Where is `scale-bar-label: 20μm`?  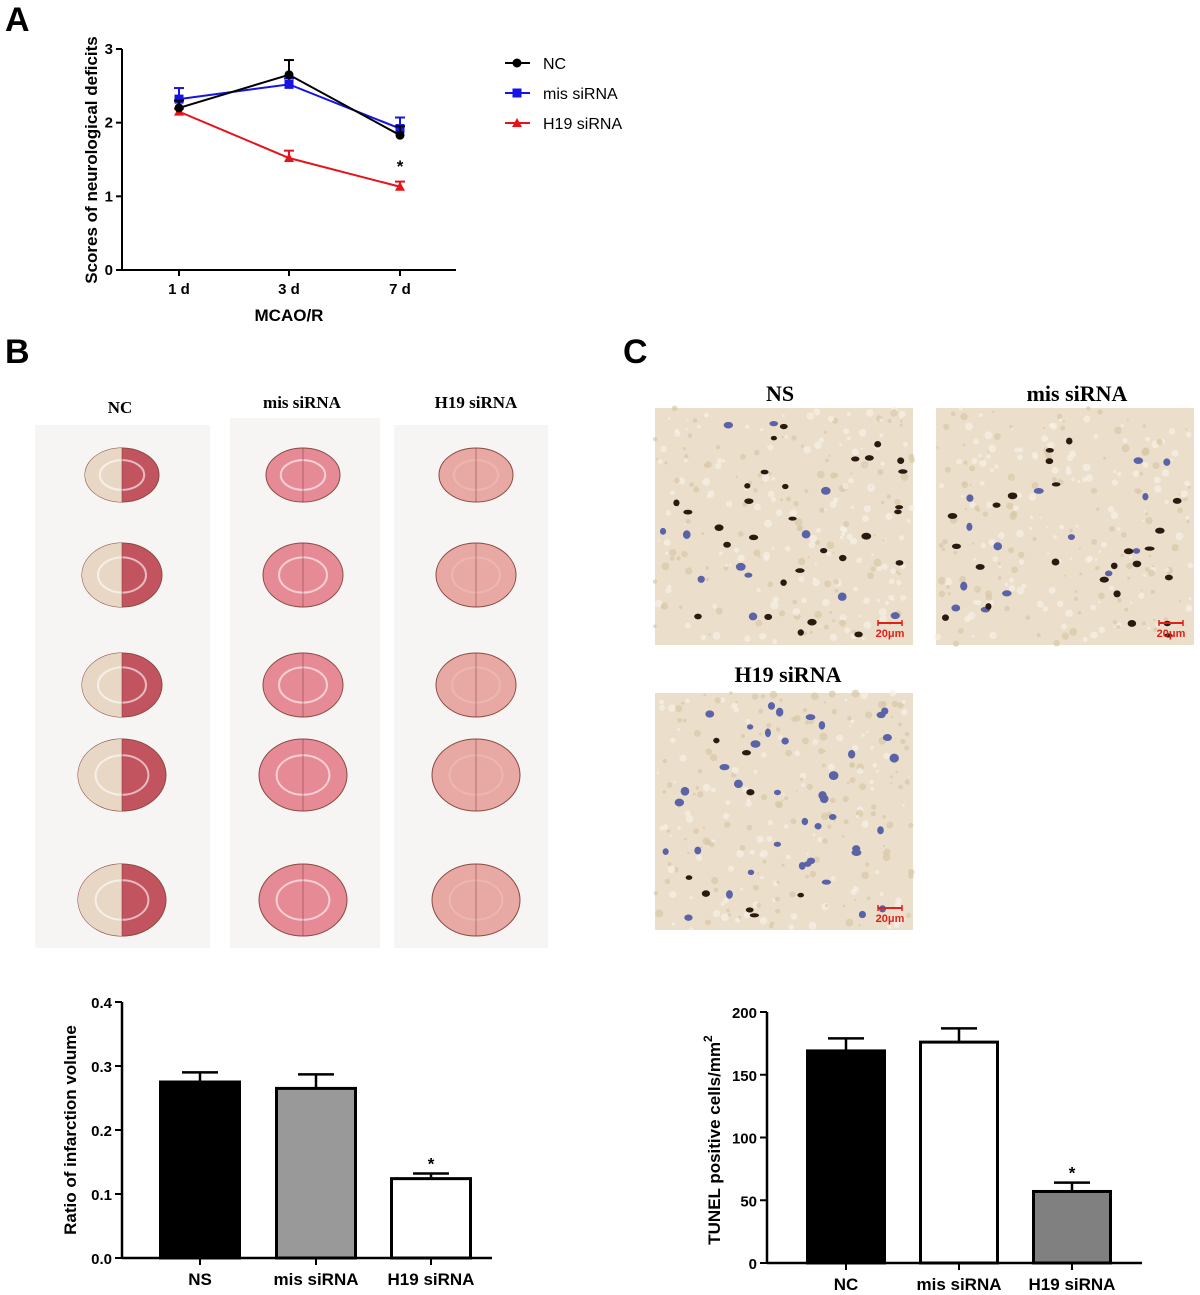
scale-bar-label: 20μm is located at coordinates (1171, 634).